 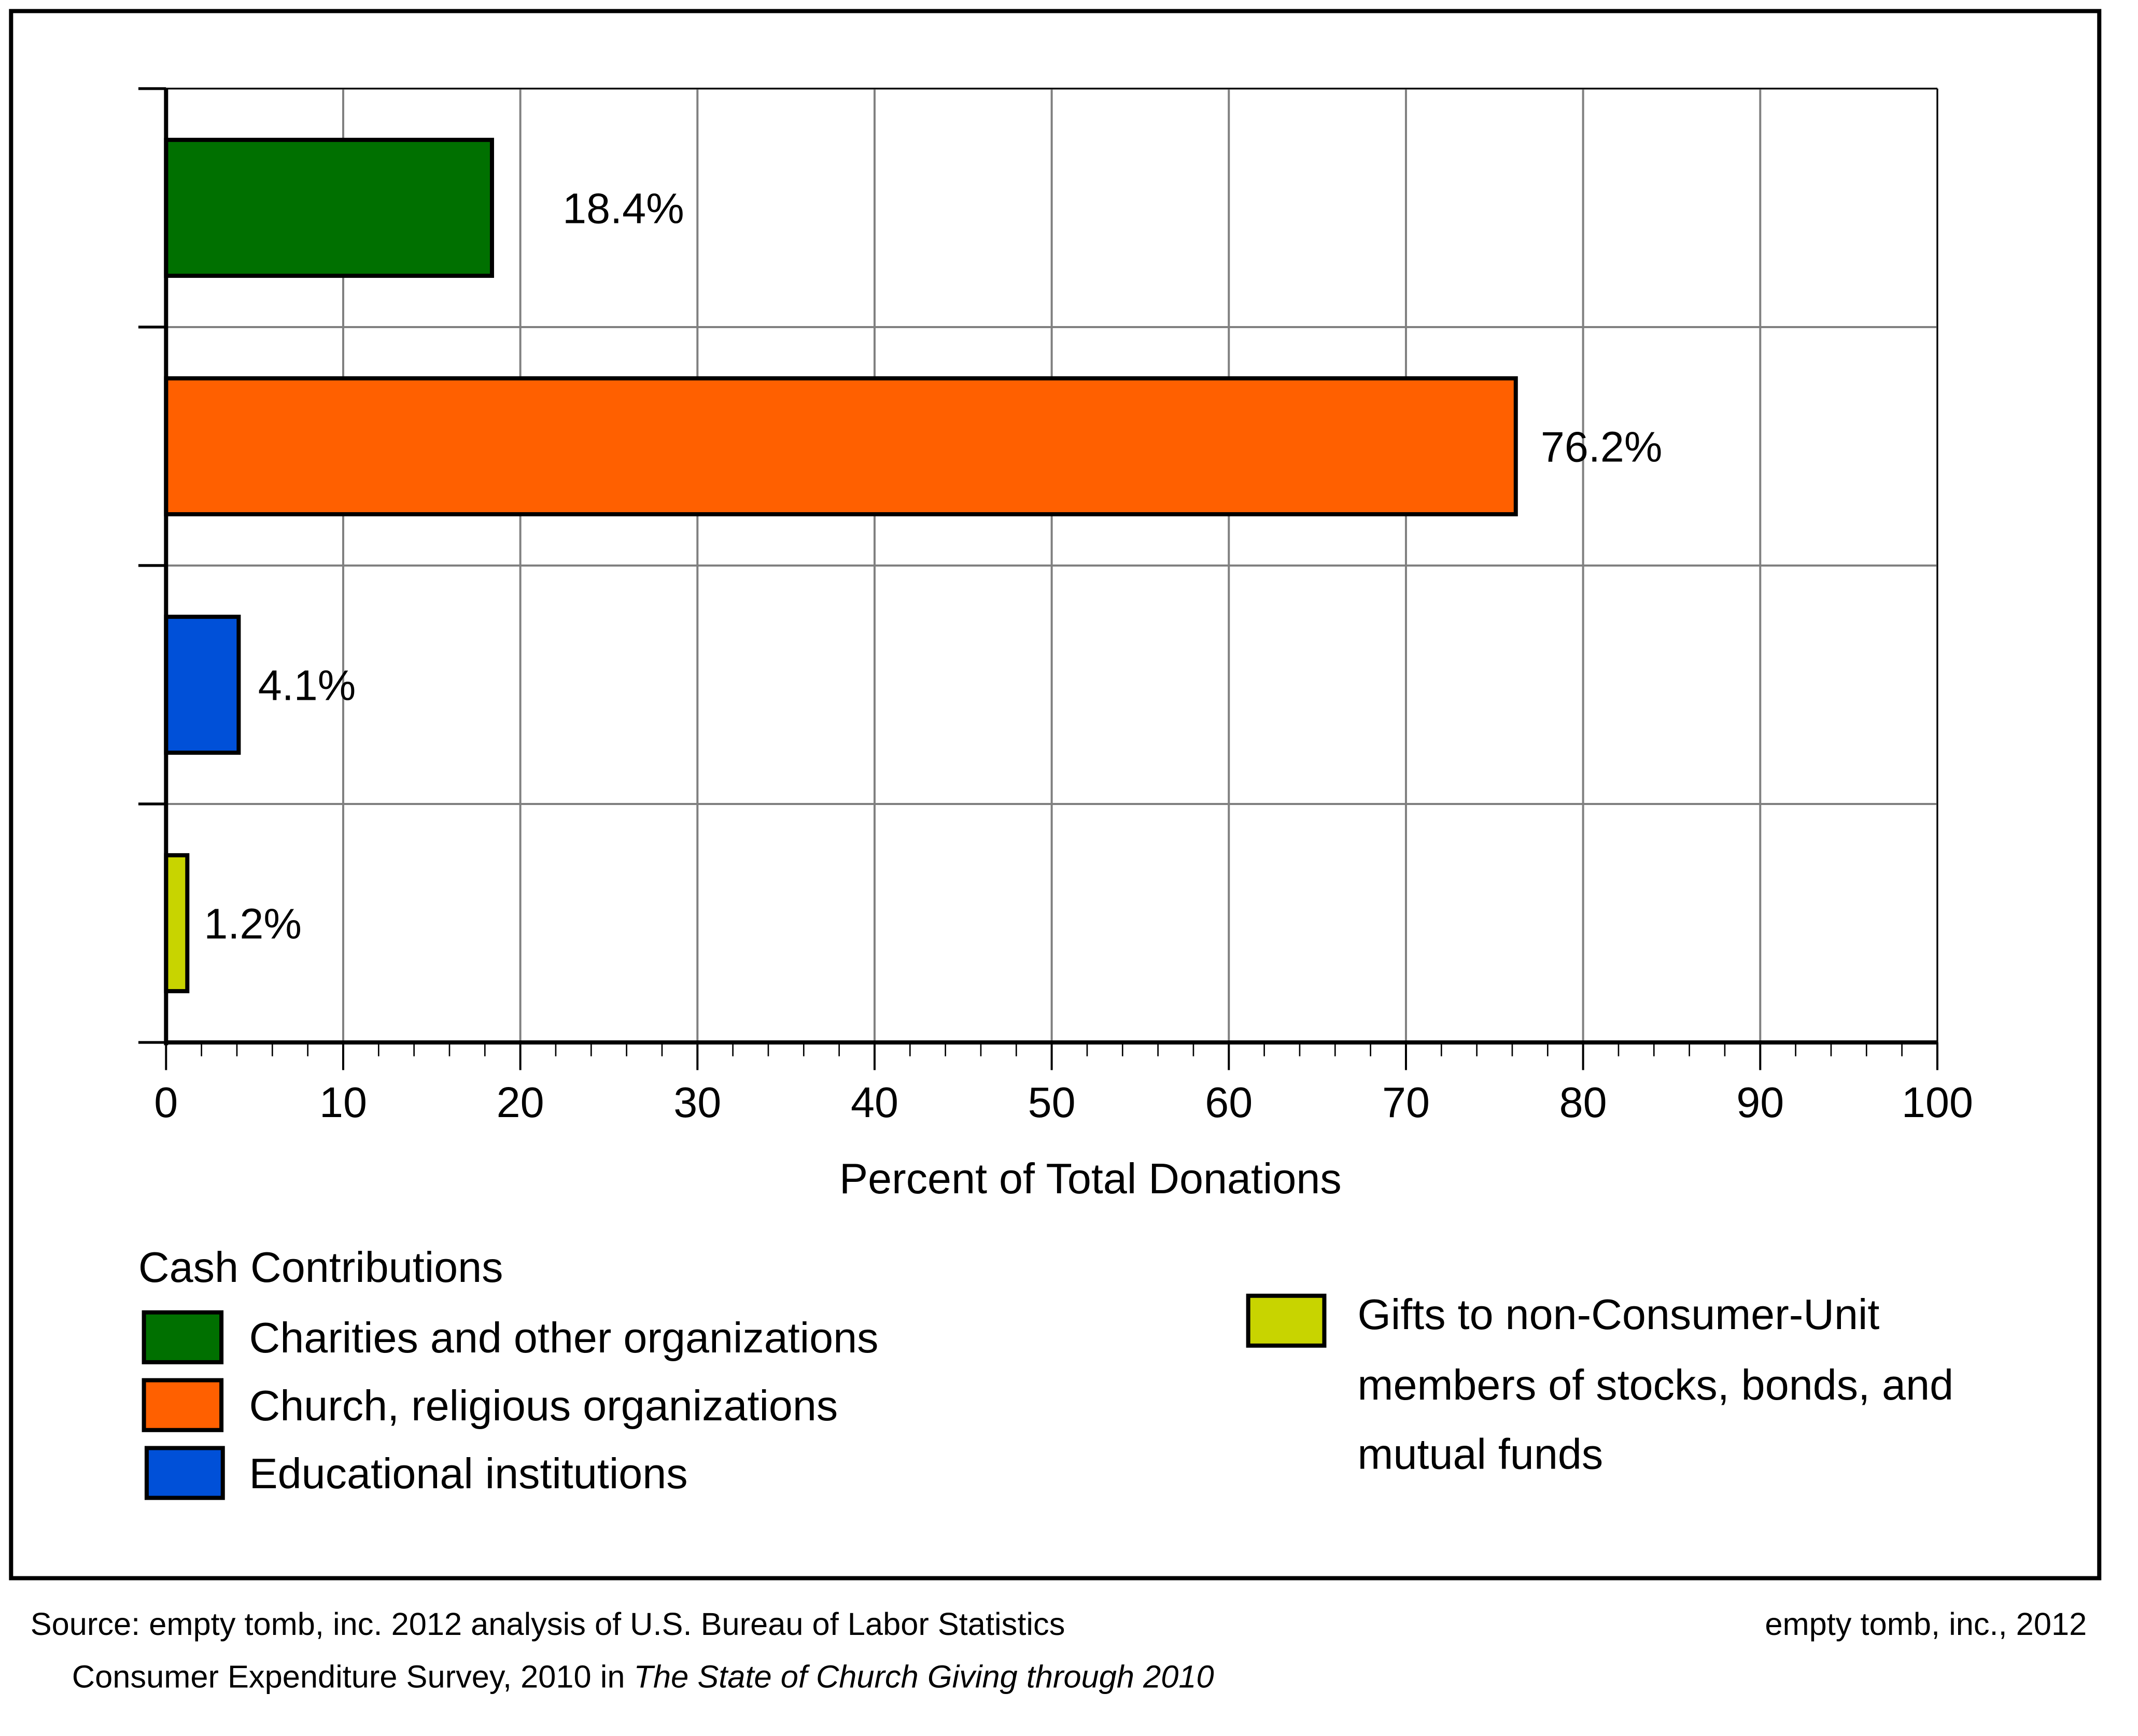 What do you see at coordinates (183, 1405) in the screenshot?
I see `legend-swatch-church` at bounding box center [183, 1405].